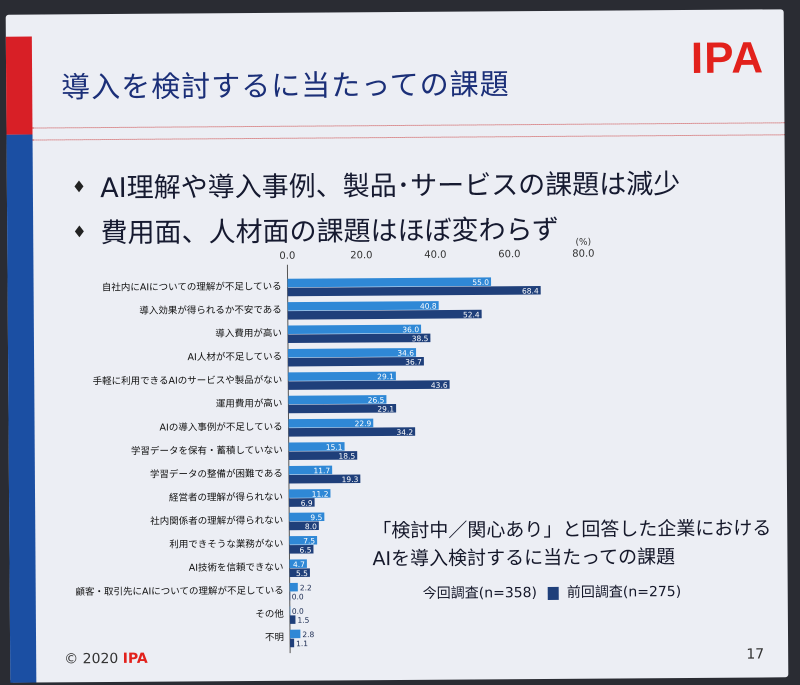  What do you see at coordinates (308, 634) in the screenshot?
I see `data-label: 2.8` at bounding box center [308, 634].